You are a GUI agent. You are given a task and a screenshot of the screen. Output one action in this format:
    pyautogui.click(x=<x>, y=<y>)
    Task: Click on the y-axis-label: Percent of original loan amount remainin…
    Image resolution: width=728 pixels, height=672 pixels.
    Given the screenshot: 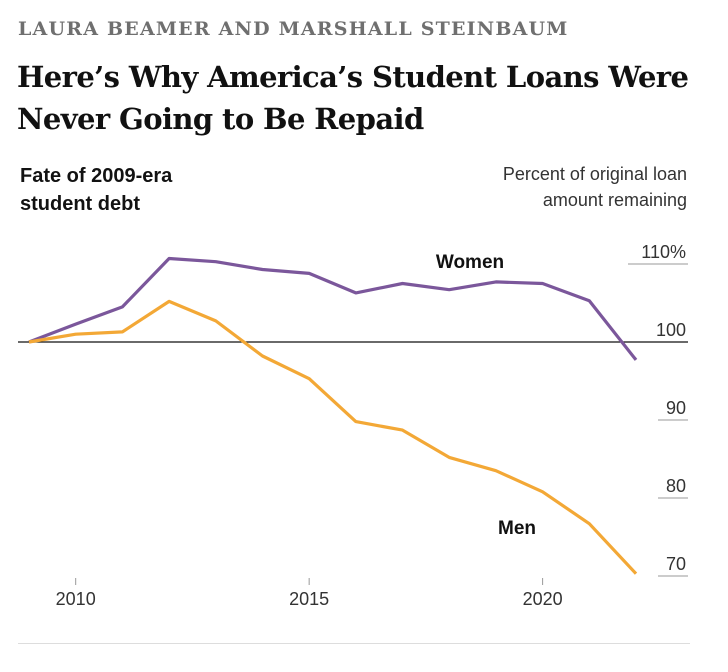 What is the action you would take?
    pyautogui.click(x=594, y=187)
    